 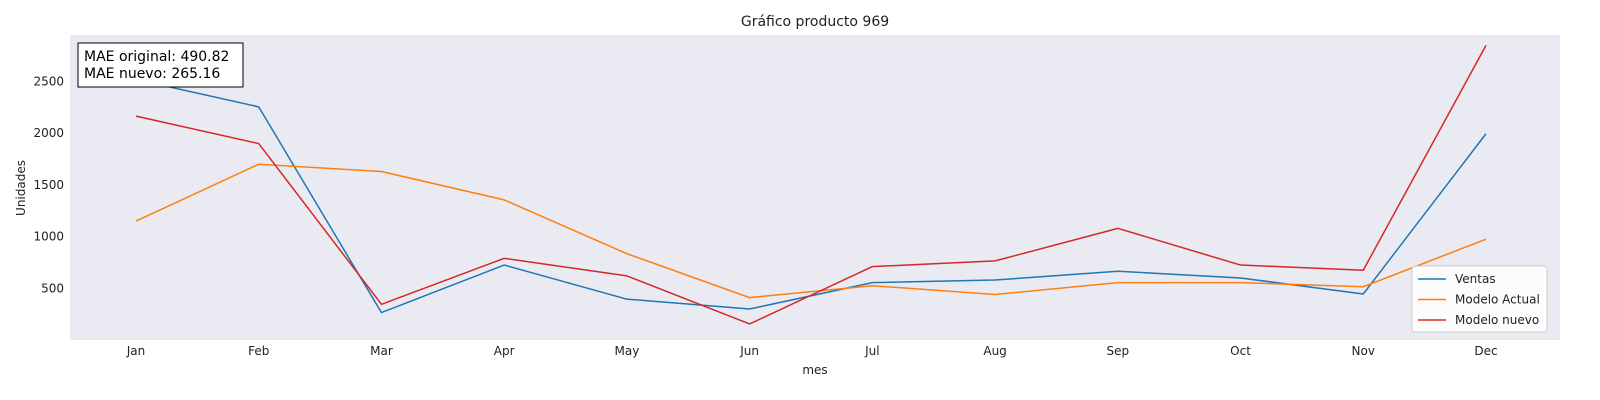 What do you see at coordinates (815, 22) in the screenshot?
I see `chart-title: Gráfico producto 969` at bounding box center [815, 22].